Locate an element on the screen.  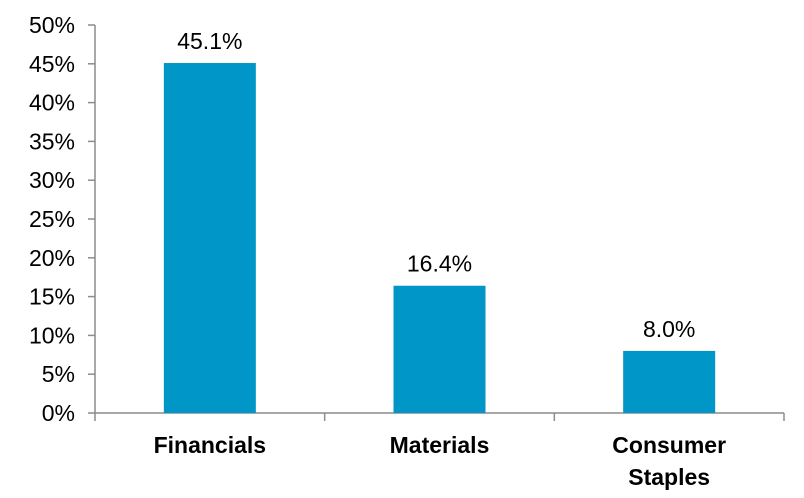
bar-financials is located at coordinates (209, 238).